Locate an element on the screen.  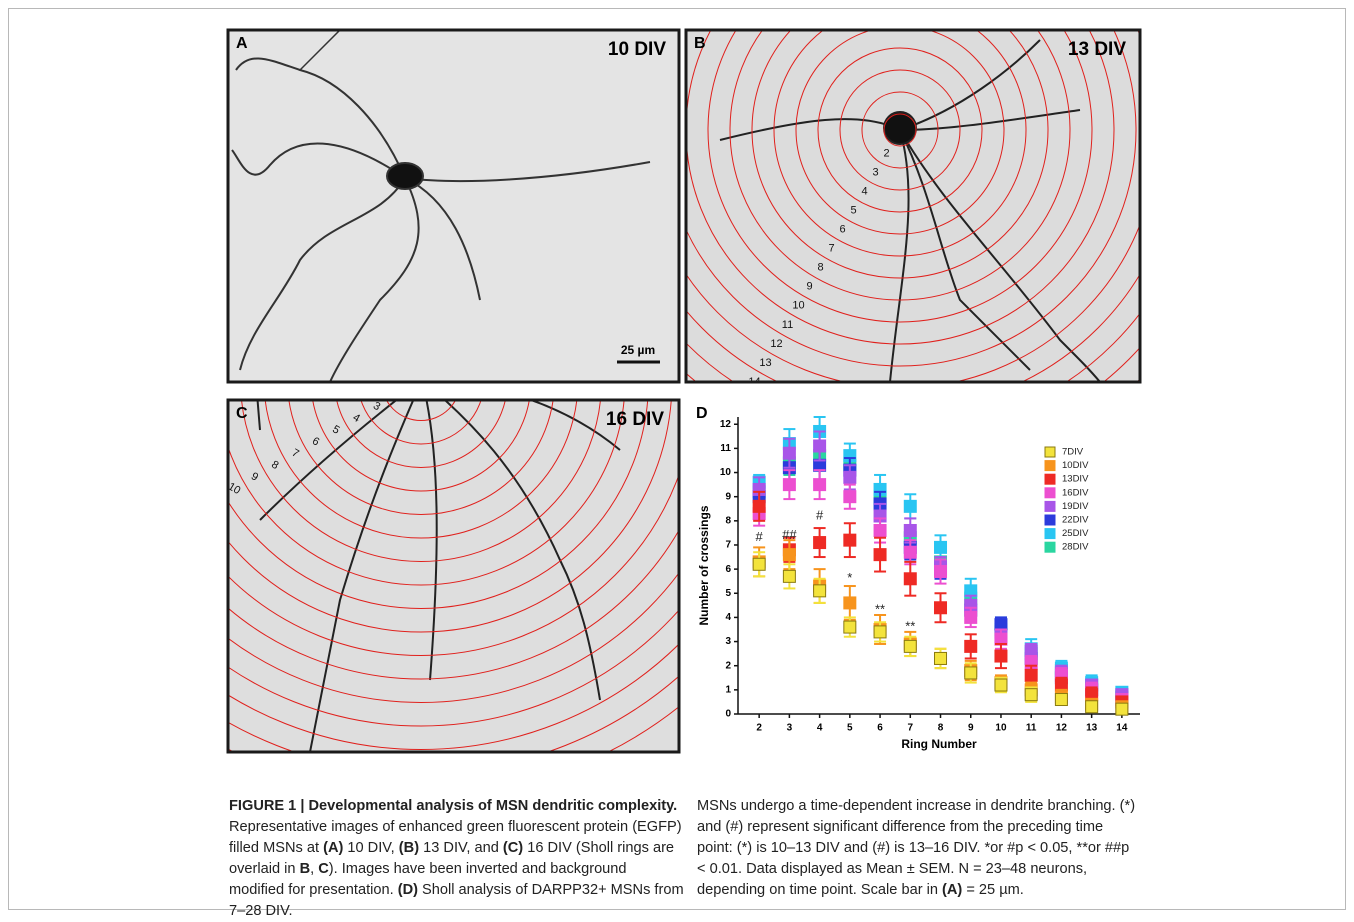
y-tick-label: 1 is located at coordinates (728, 689).